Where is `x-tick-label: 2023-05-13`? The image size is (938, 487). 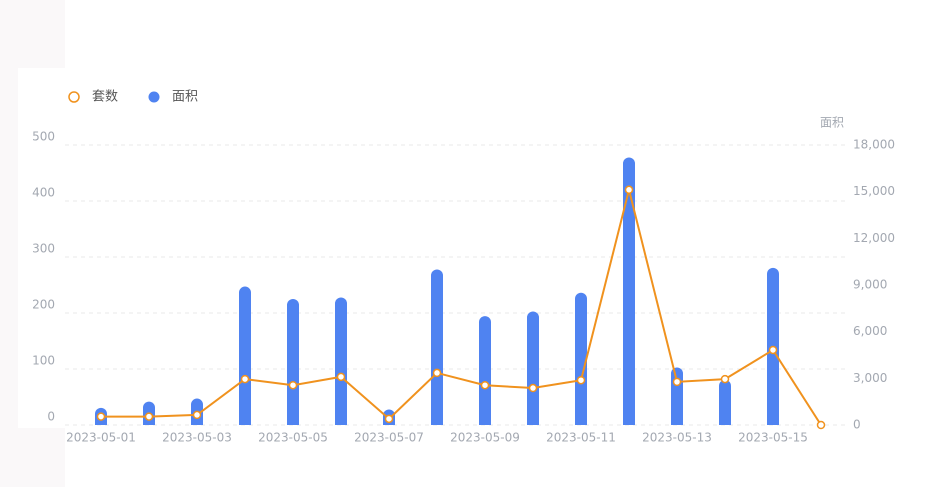 x-tick-label: 2023-05-13 is located at coordinates (677, 438).